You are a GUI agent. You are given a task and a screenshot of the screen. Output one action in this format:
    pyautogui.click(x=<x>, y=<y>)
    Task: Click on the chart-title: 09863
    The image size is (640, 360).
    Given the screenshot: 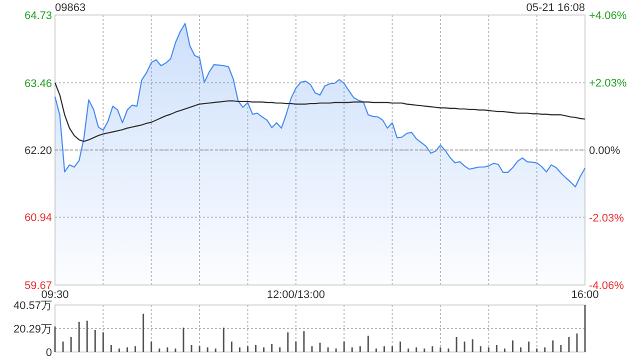 What is the action you would take?
    pyautogui.click(x=70, y=8)
    